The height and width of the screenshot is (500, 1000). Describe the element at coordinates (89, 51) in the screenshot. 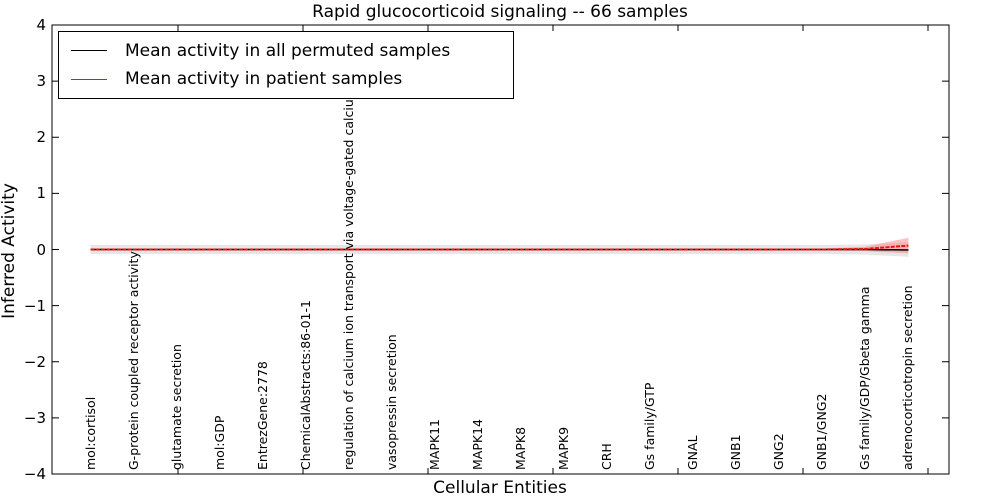

I see `permuted-line-icon` at that location.